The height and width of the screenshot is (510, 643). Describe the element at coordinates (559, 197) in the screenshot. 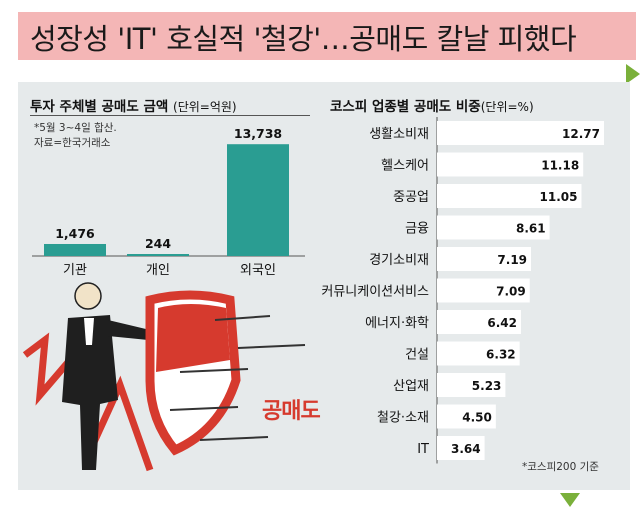

I see `right-bar-value: 11.05` at that location.